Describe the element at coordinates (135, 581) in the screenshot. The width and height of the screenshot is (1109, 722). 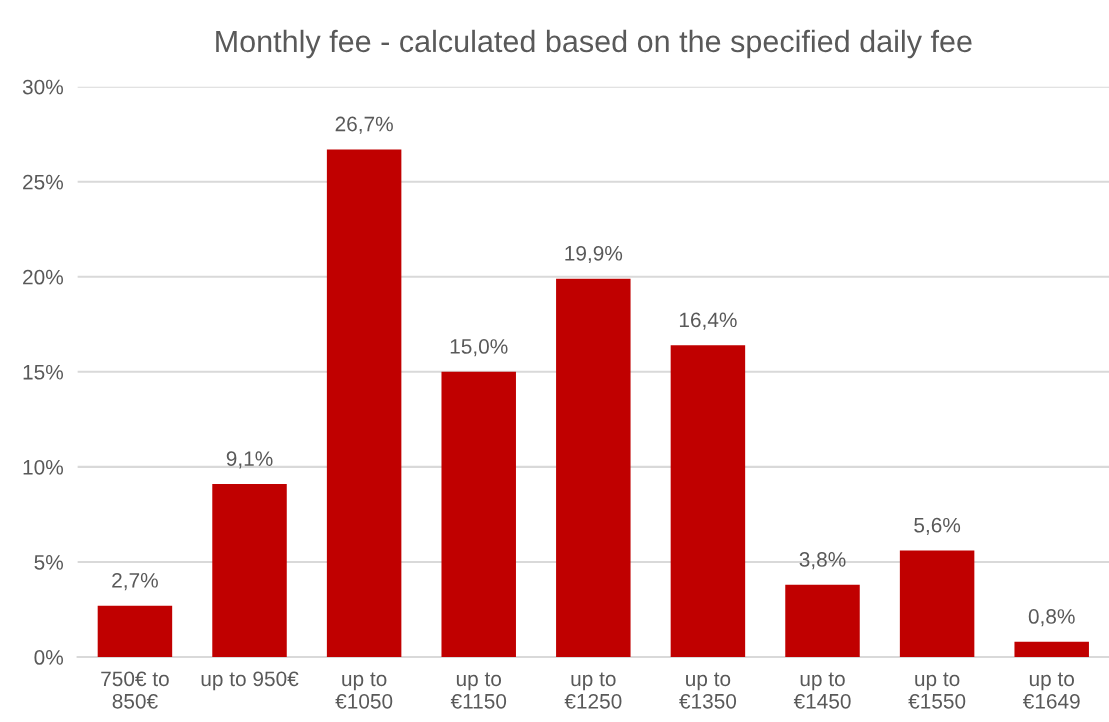
I see `data-label: 2,7%` at that location.